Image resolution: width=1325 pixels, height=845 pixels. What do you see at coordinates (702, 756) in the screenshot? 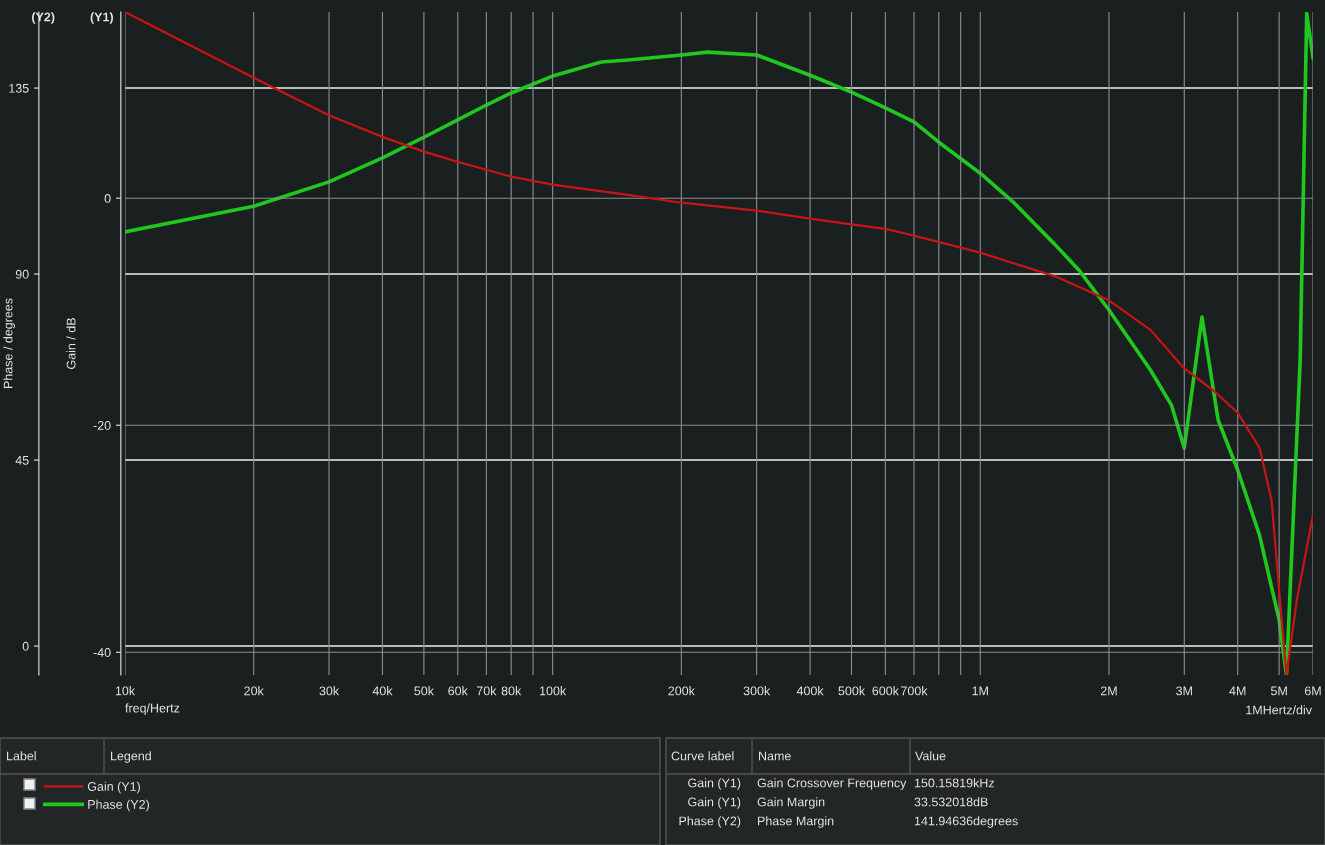
I see `text: Curve label` at bounding box center [702, 756].